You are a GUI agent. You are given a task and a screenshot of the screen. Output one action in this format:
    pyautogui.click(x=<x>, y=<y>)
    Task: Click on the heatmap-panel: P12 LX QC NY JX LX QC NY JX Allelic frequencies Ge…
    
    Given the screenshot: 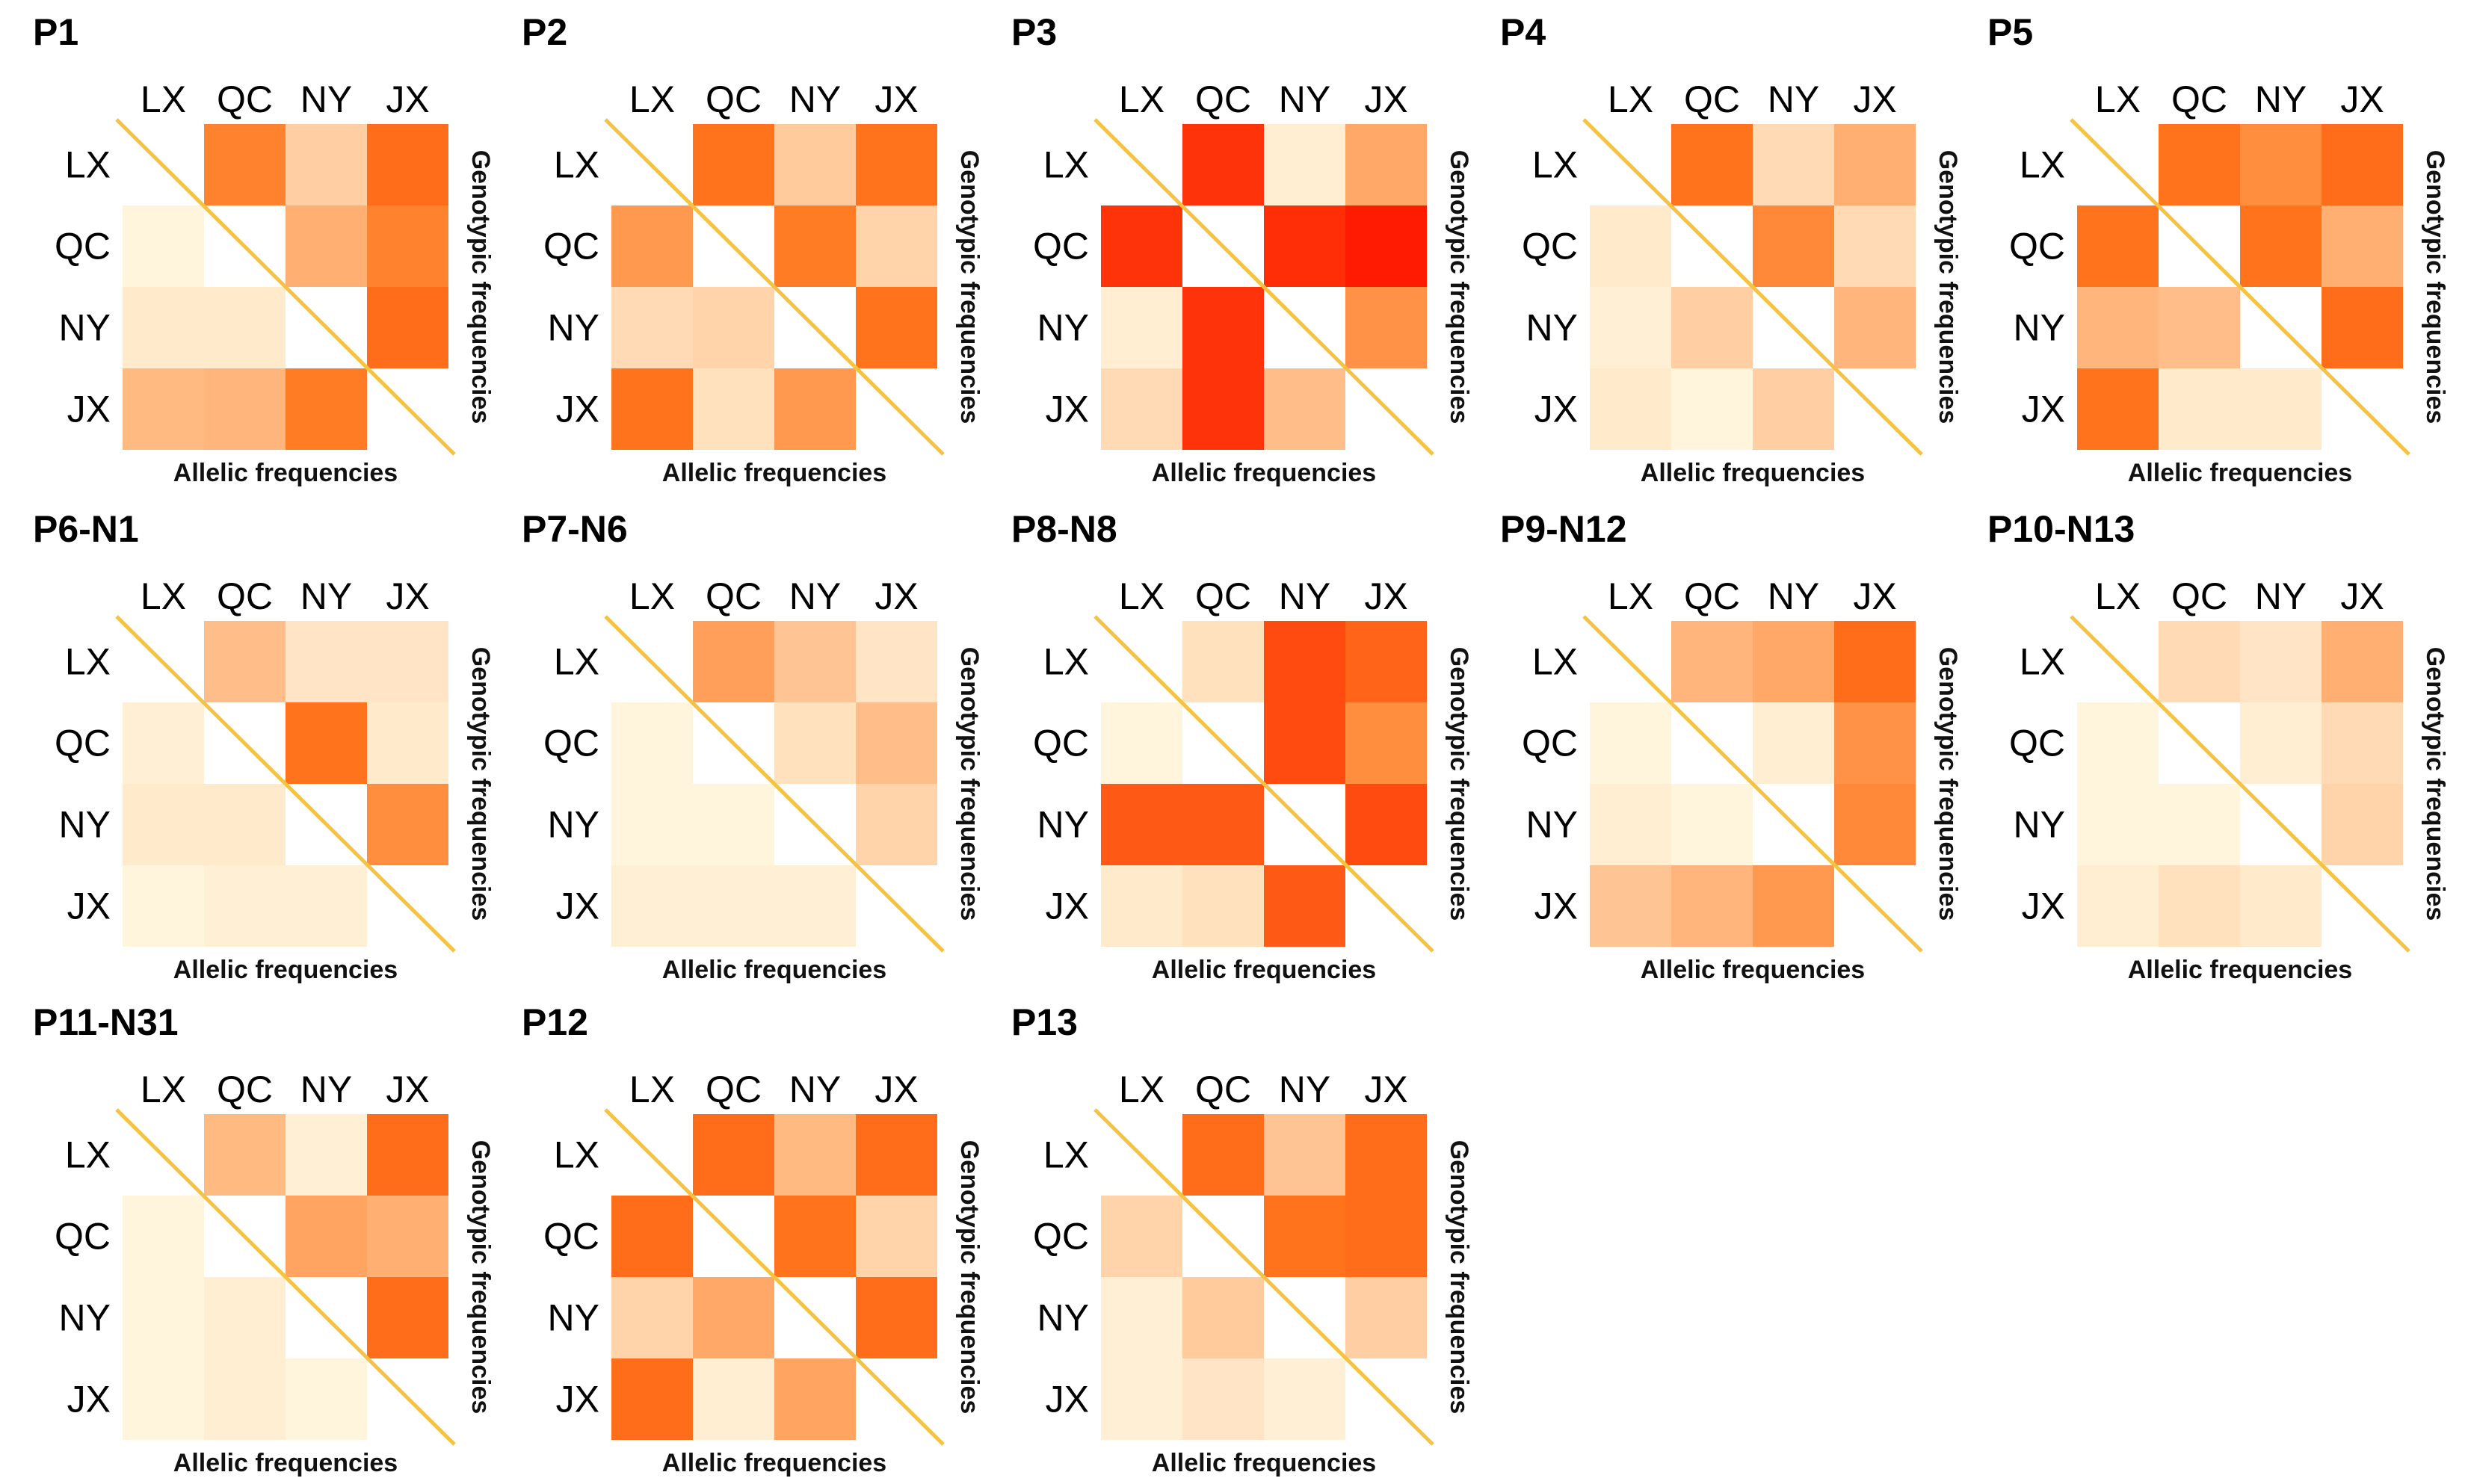 What is the action you would take?
    pyautogui.click(x=753, y=1239)
    